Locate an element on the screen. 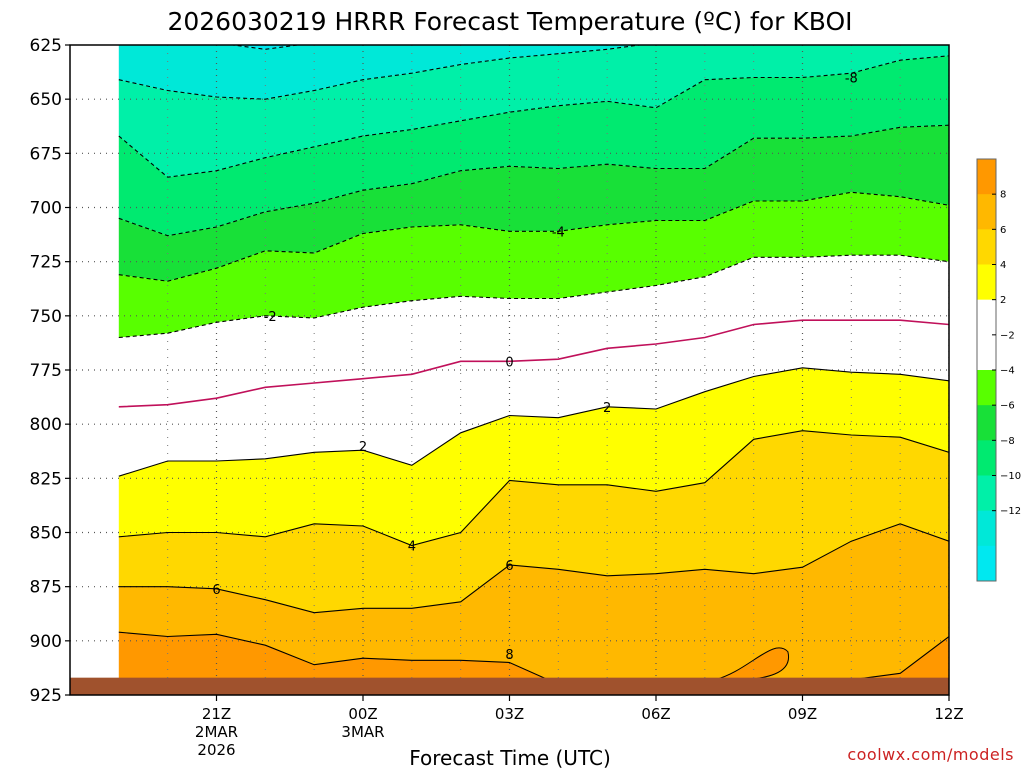 The image size is (1024, 768). colorbar-label: −12 is located at coordinates (1010, 511).